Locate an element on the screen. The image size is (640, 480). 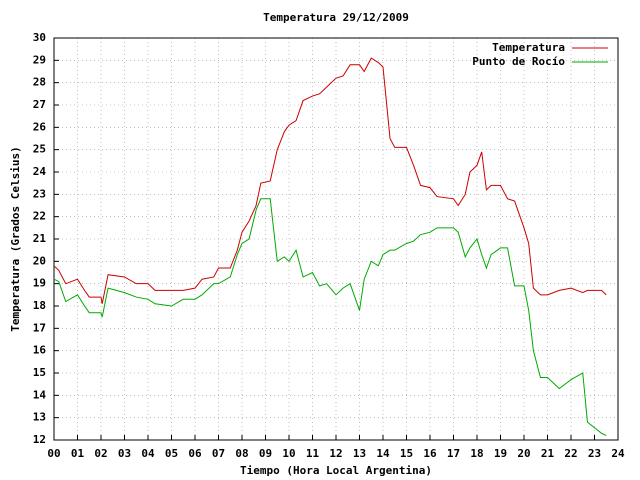
y-tick-label: 28 is located at coordinates (39, 82).